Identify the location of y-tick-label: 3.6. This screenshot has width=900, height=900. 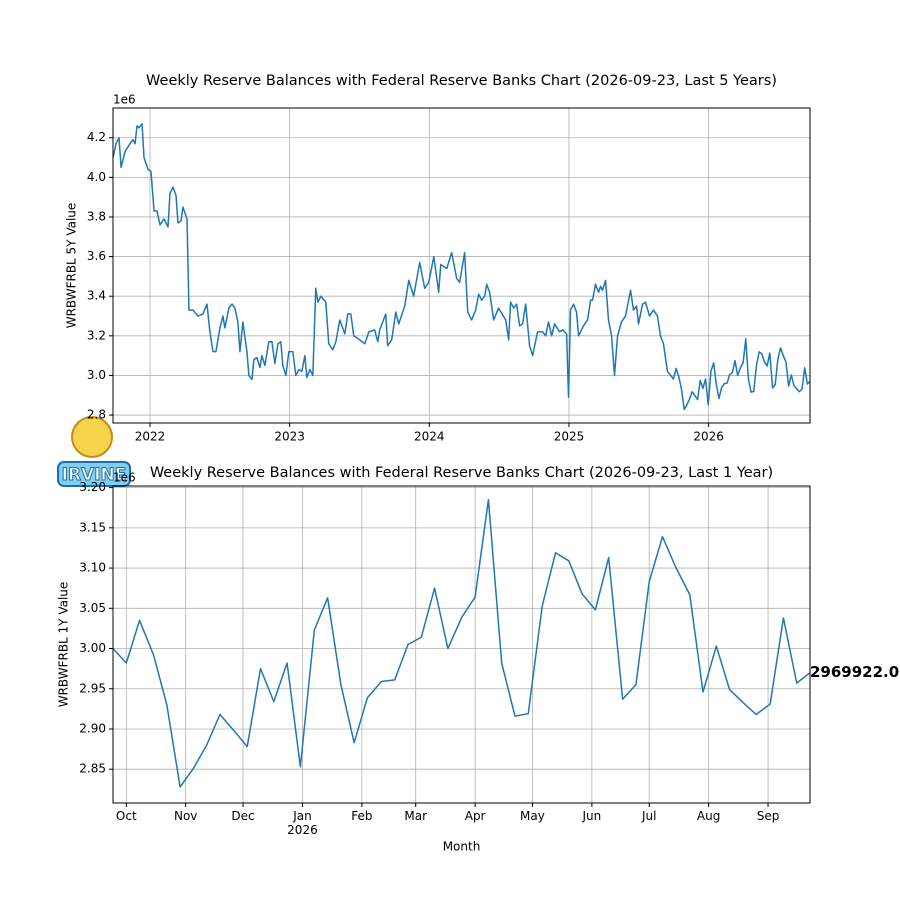
(96, 256).